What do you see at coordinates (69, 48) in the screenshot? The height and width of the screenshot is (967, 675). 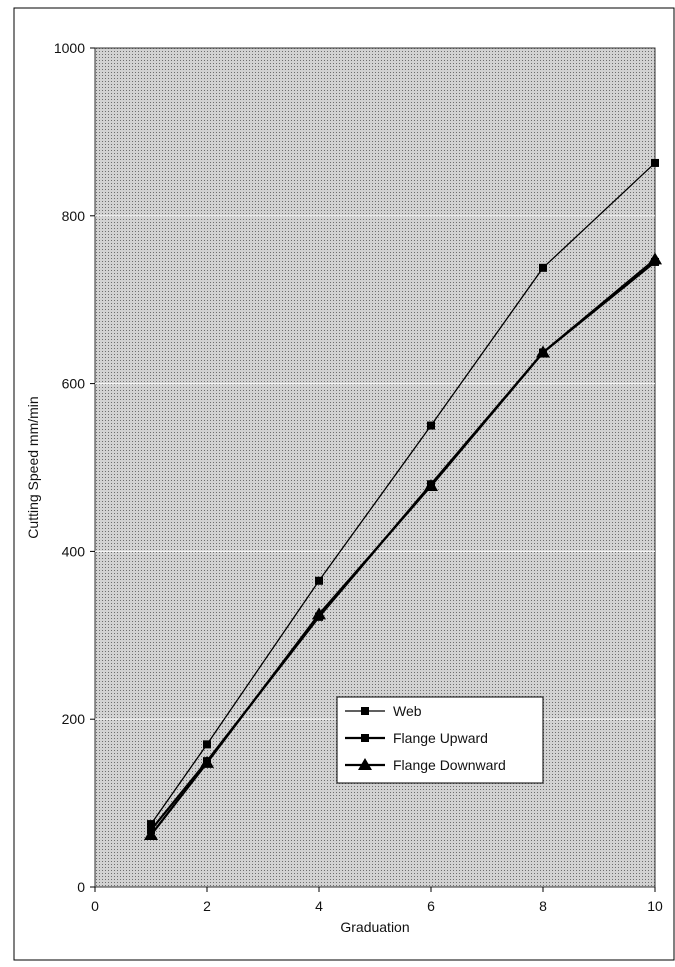 I see `y-tick-label: 1000` at bounding box center [69, 48].